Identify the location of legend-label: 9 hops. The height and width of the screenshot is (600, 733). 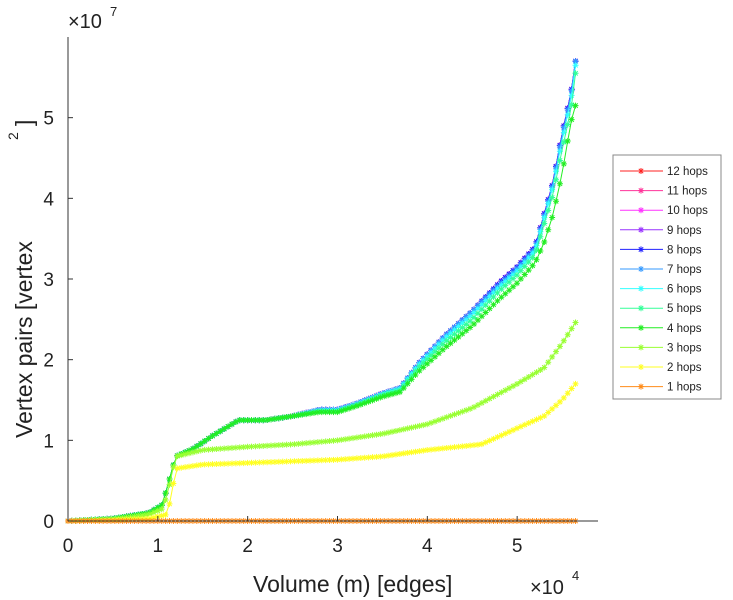
(684, 231).